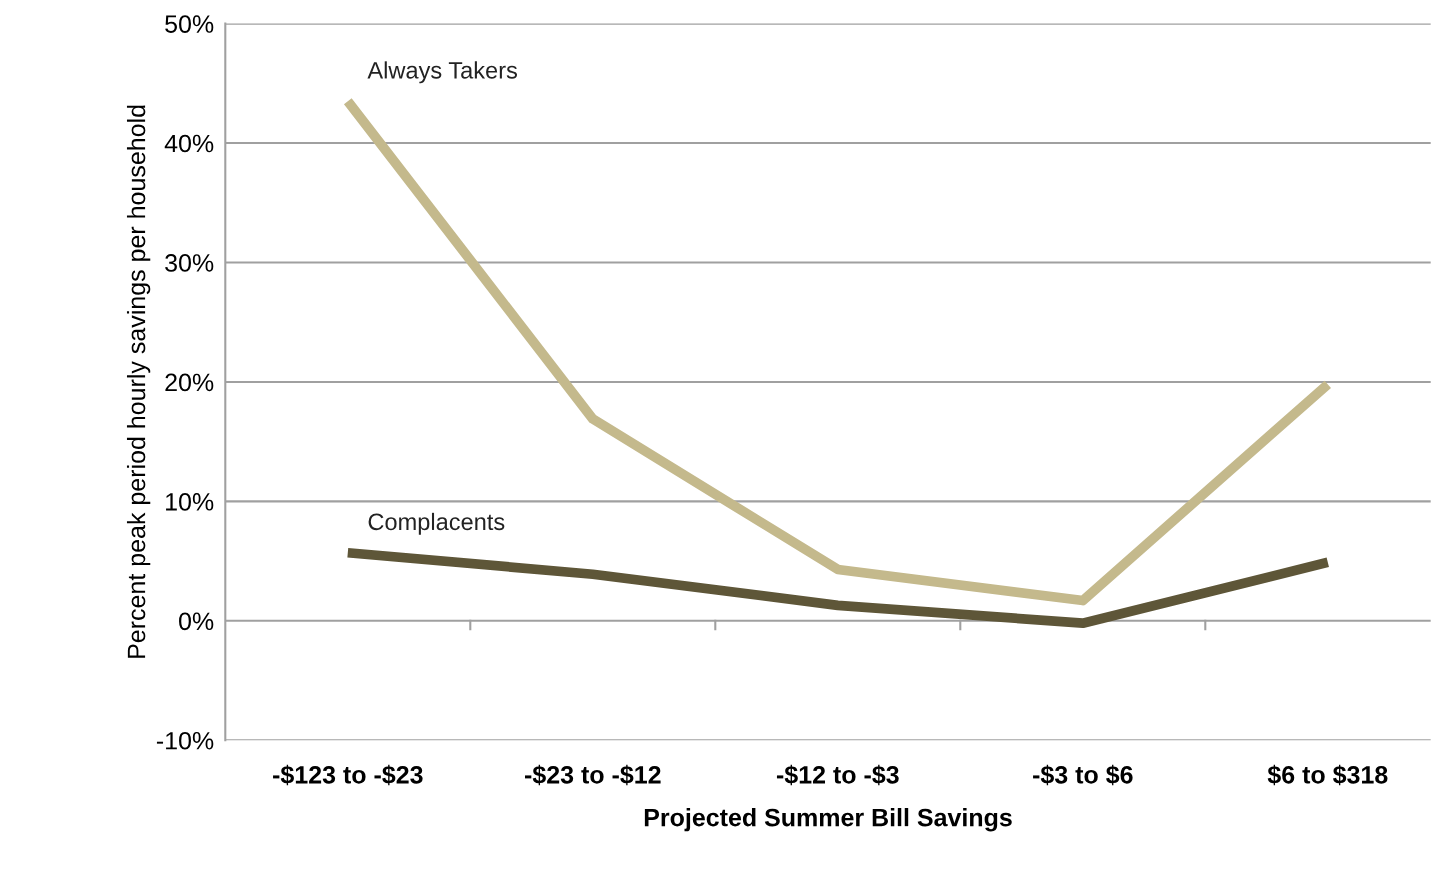 This screenshot has height=874, width=1435. What do you see at coordinates (185, 740) in the screenshot?
I see `y-tick-label: -10%` at bounding box center [185, 740].